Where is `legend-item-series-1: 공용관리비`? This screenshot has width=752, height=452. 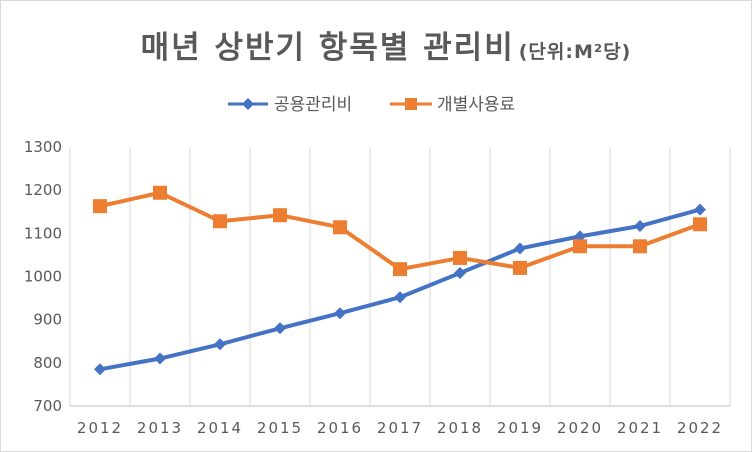
legend-item-series-1: 공용관리비 is located at coordinates (290, 105).